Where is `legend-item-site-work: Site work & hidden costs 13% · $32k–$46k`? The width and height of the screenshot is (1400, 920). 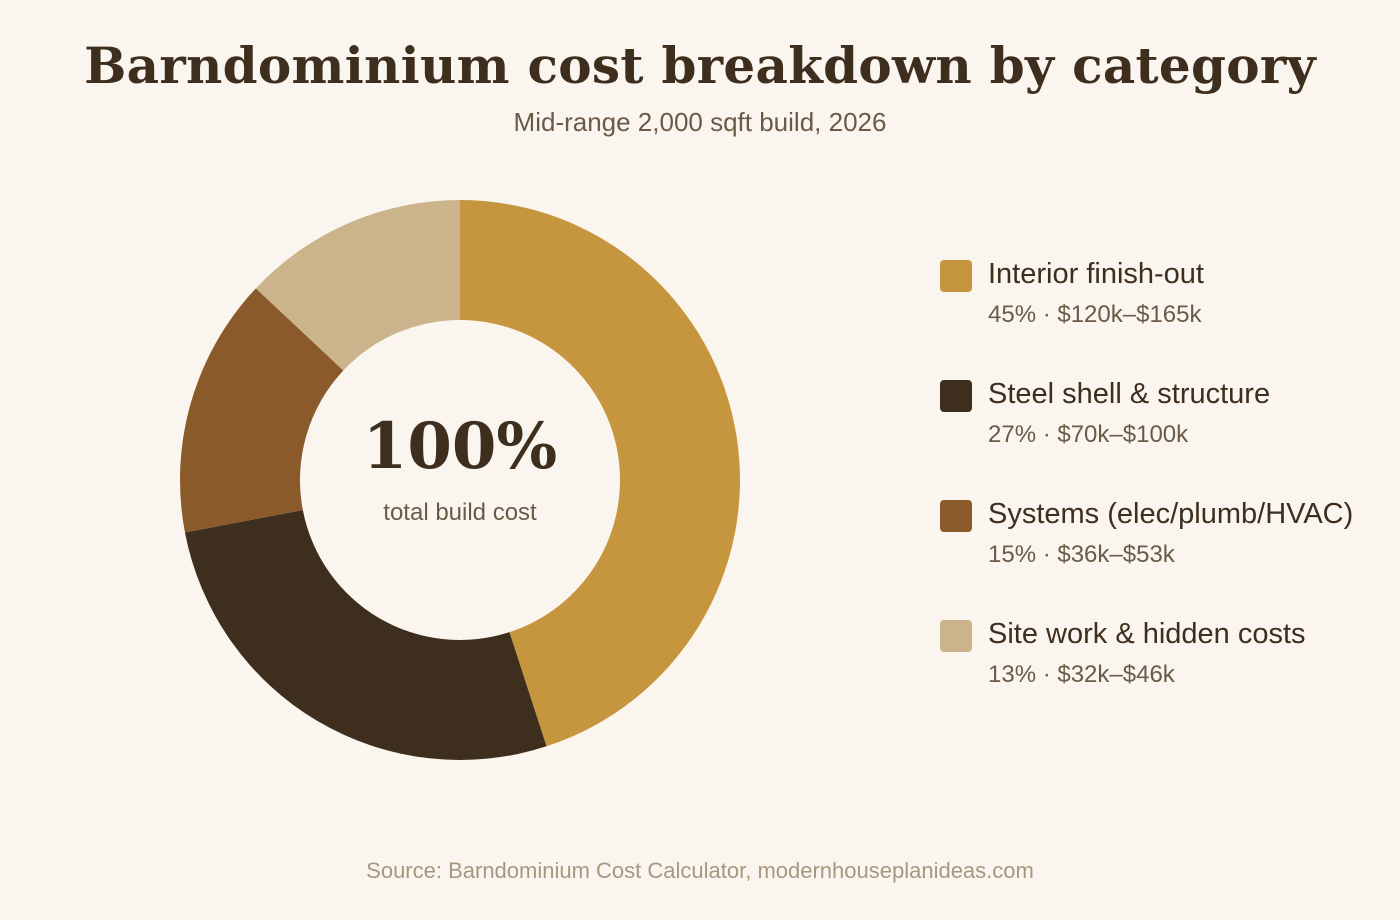 legend-item-site-work: Site work & hidden costs 13% · $32k–$46k is located at coordinates (1165, 678).